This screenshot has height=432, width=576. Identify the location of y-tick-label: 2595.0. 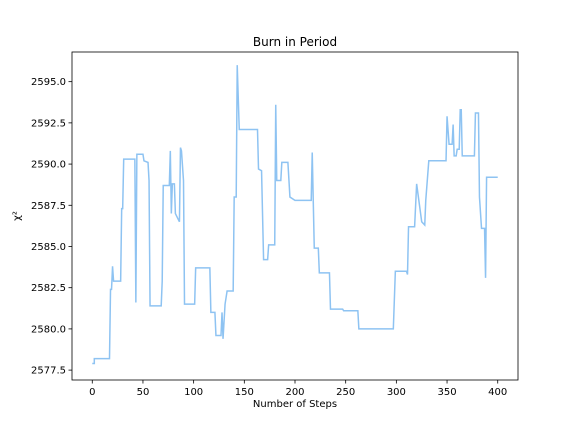
(48, 82).